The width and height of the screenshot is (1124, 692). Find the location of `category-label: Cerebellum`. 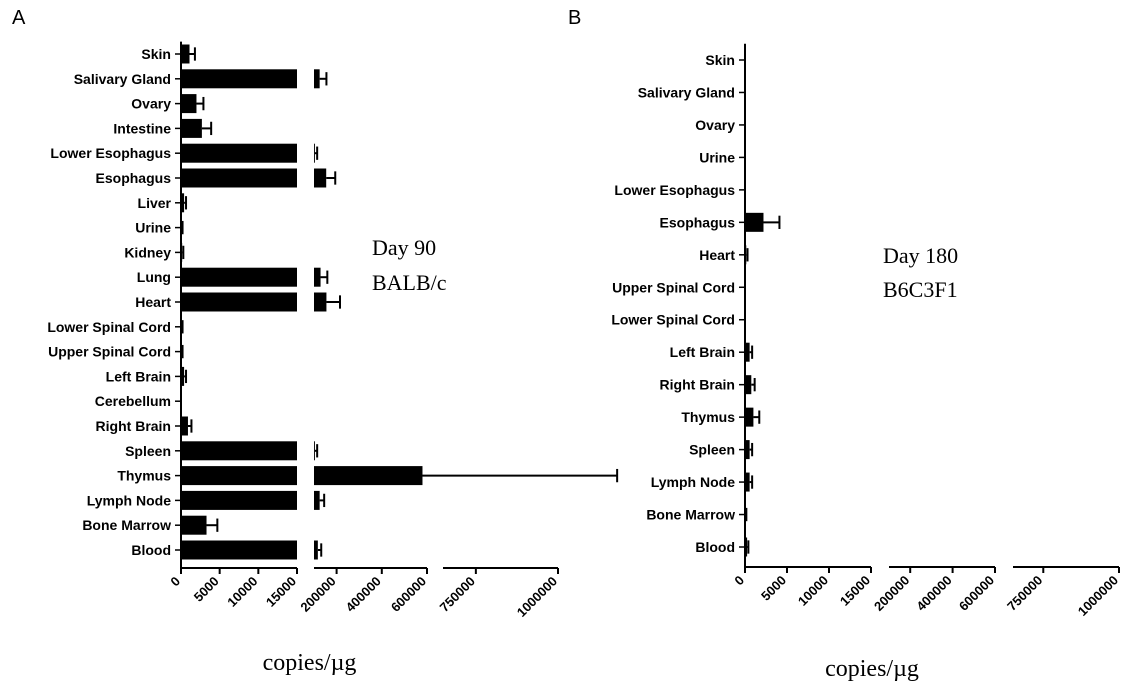

category-label: Cerebellum is located at coordinates (133, 401).